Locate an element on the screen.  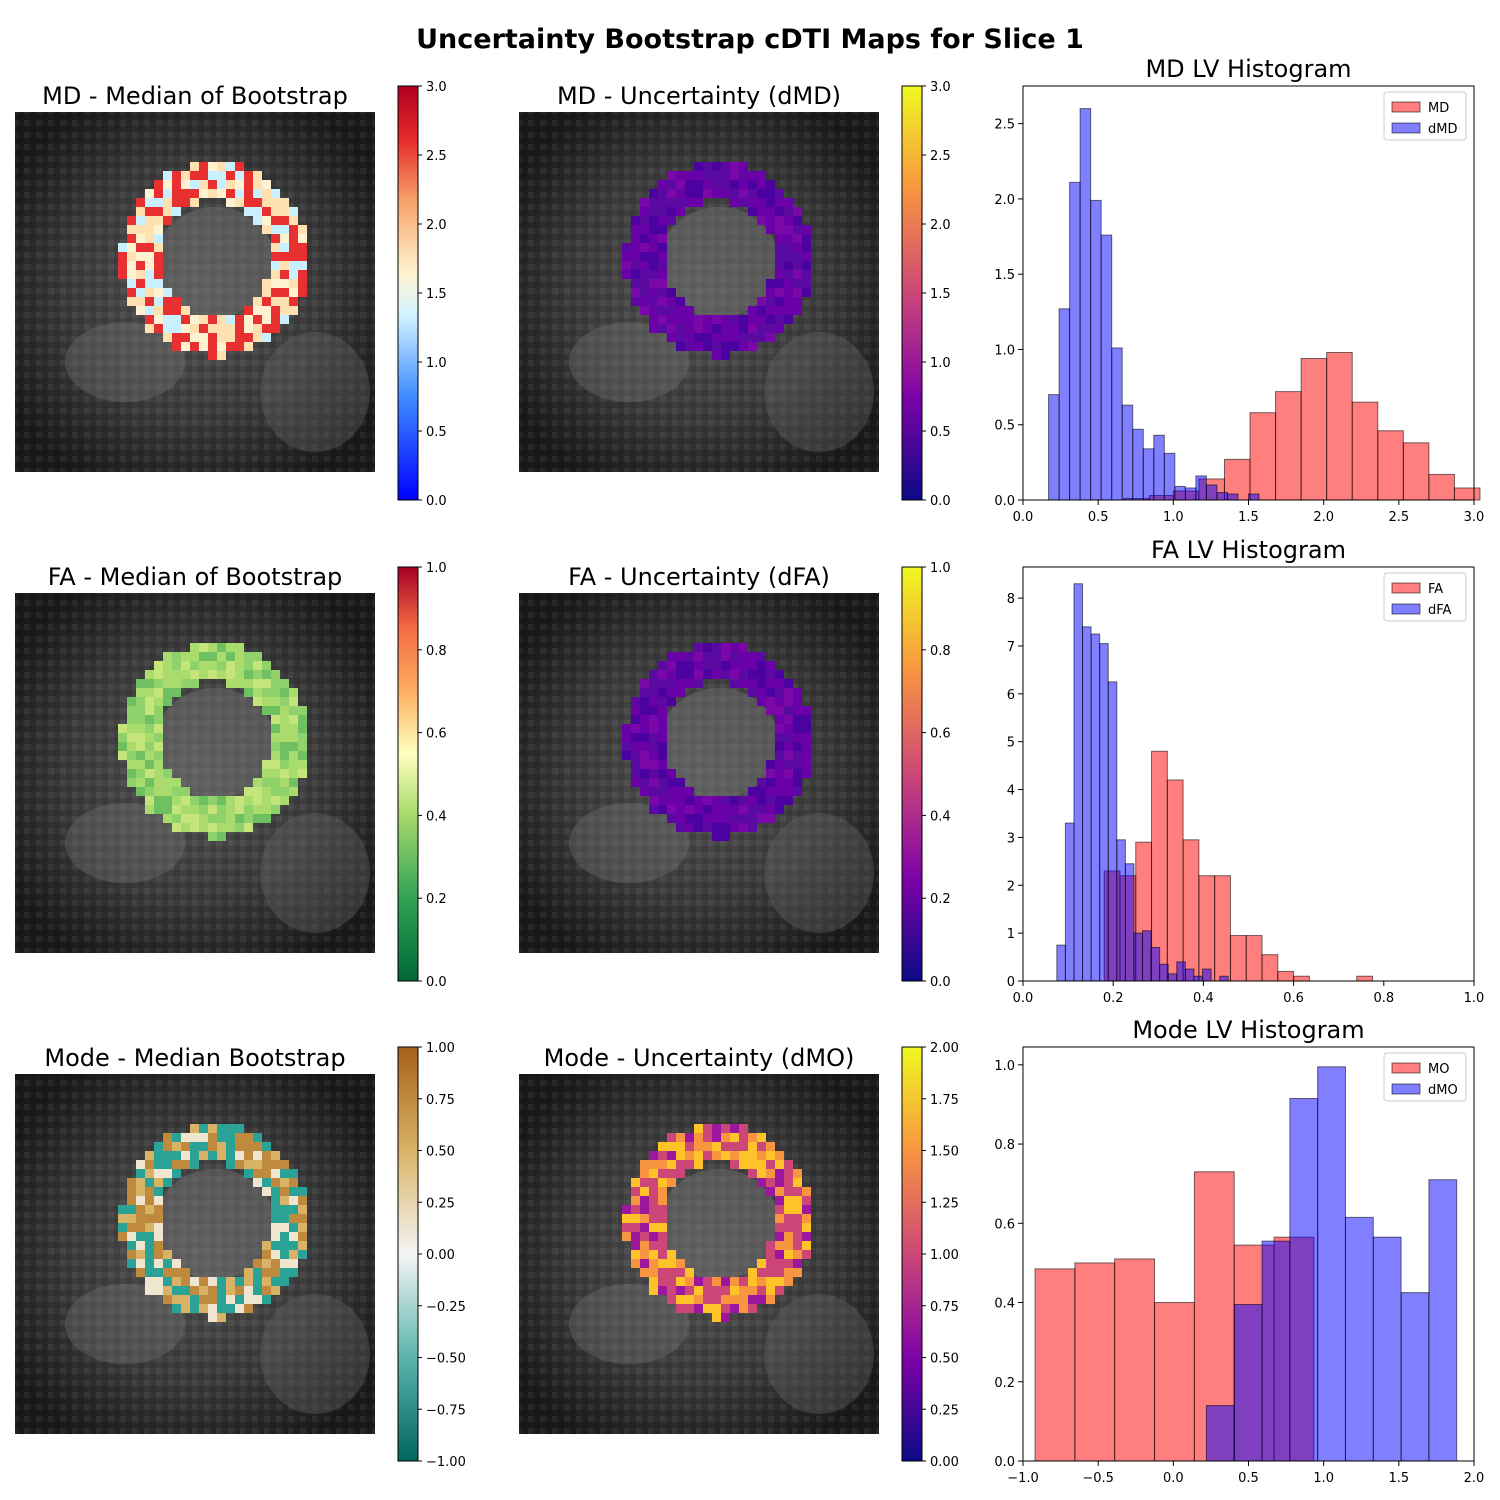
colorbar-tick-label: 1.0 is located at coordinates (436, 568).